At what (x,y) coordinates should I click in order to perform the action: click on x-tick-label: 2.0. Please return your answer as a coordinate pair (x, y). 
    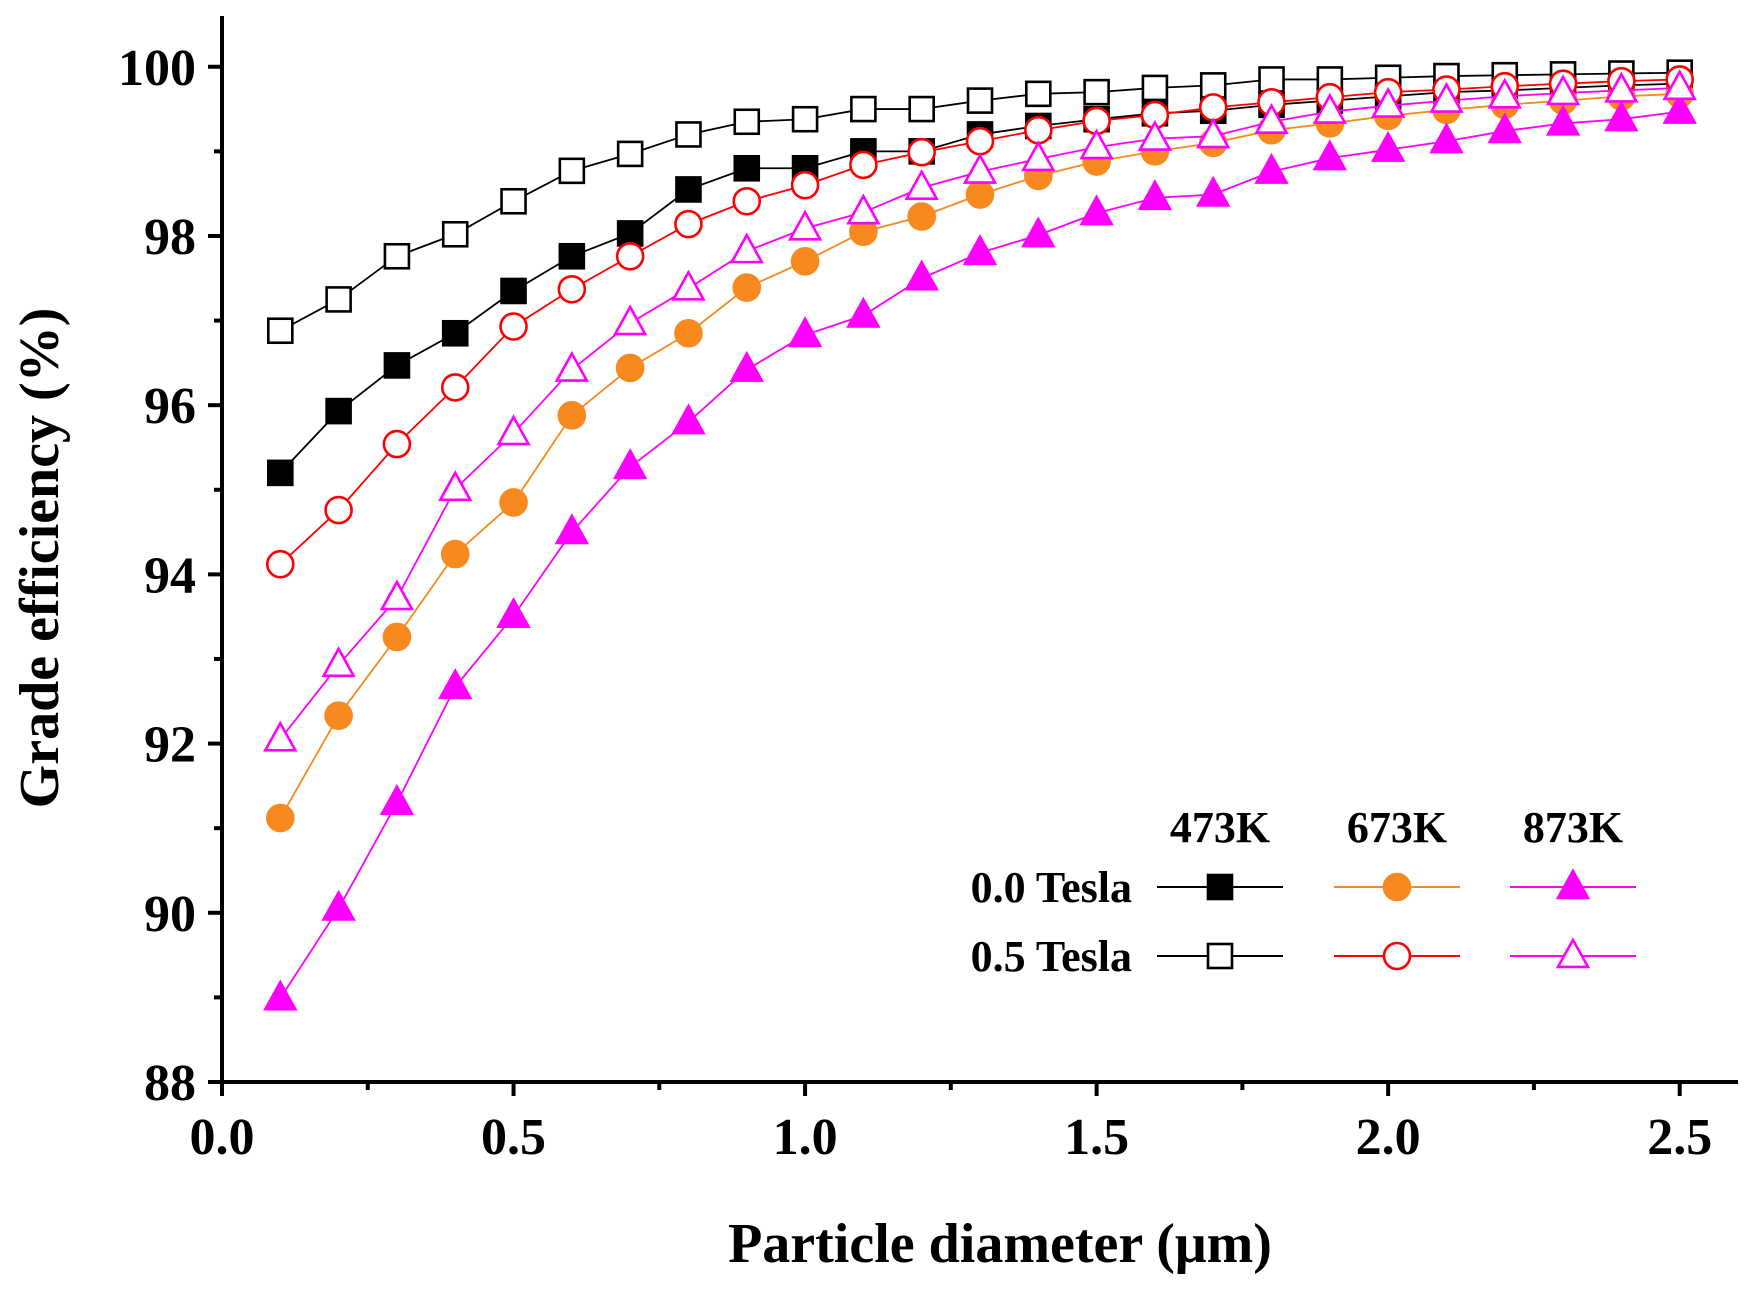
    Looking at the image, I should click on (1388, 1137).